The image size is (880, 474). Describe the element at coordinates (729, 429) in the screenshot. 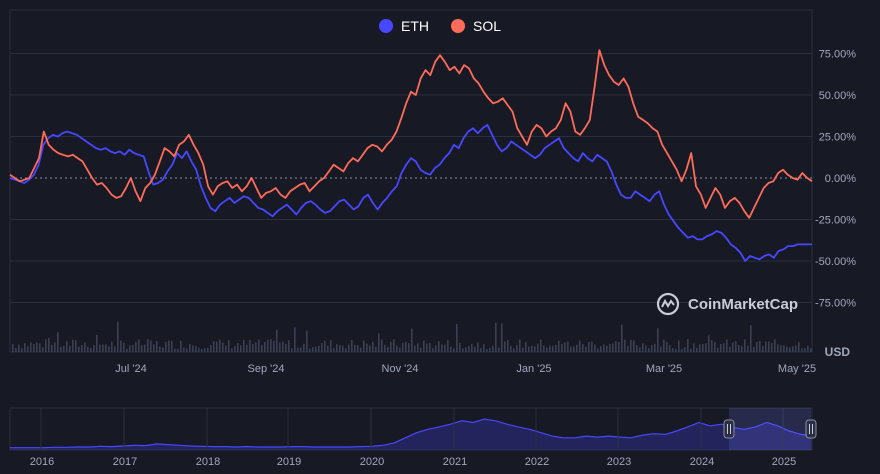

I see `navigator-left-handle` at that location.